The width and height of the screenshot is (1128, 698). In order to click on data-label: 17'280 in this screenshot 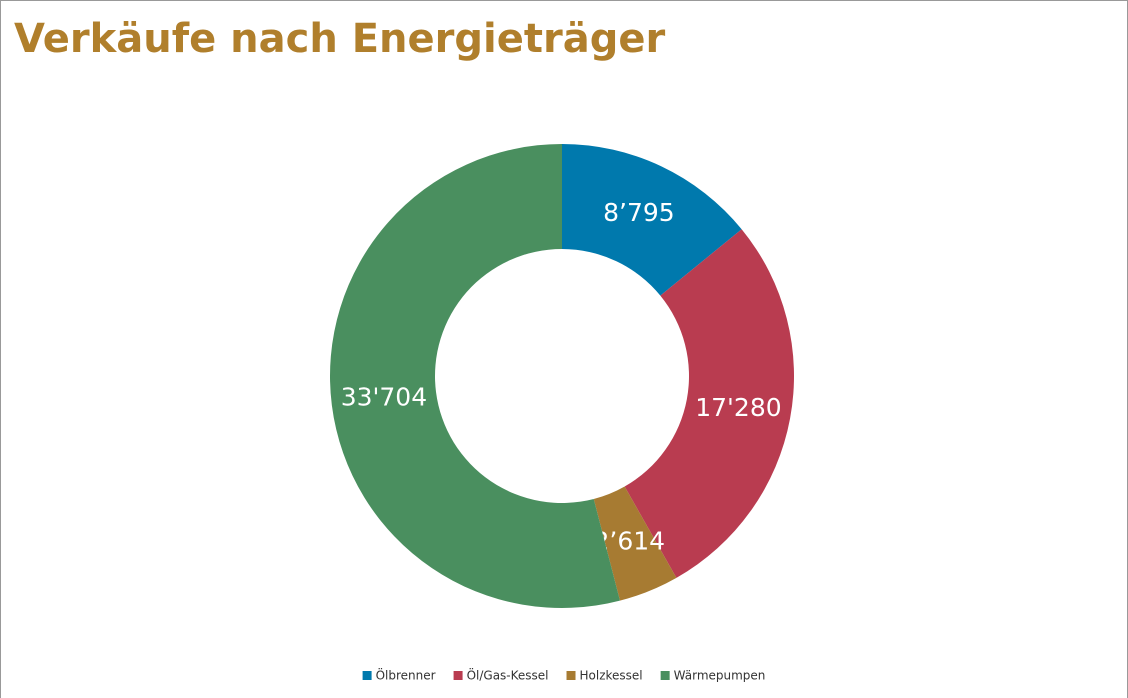, I will do `click(738, 407)`.